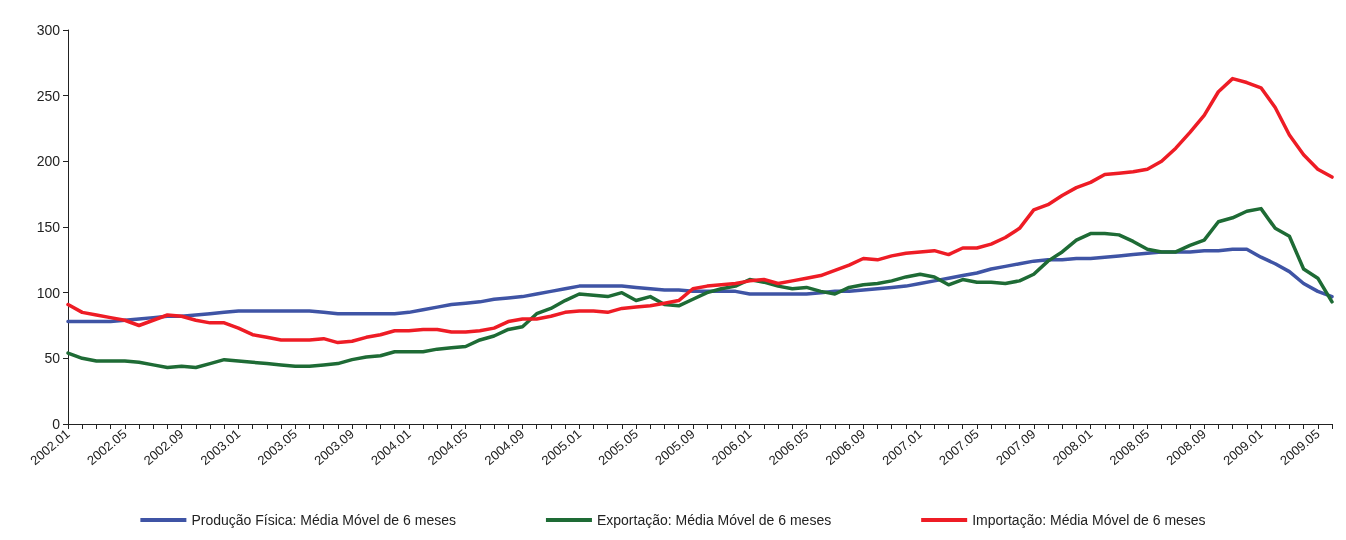 This screenshot has width=1346, height=540. Describe the element at coordinates (56, 424) in the screenshot. I see `y-tick-label: 0` at that location.